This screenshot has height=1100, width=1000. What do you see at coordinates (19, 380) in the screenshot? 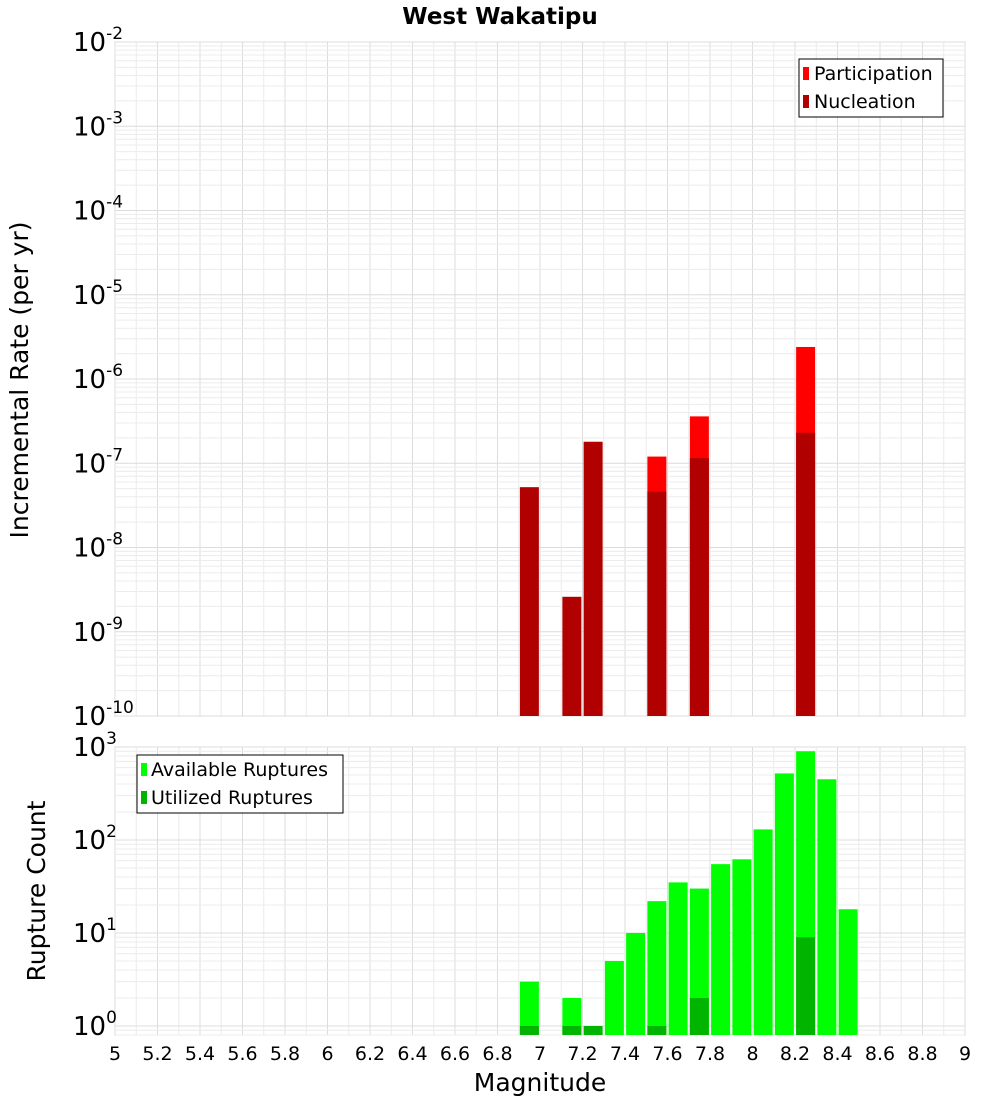
I see `rate-y-axis-label: Incremental Rate (per yr)` at bounding box center [19, 380].